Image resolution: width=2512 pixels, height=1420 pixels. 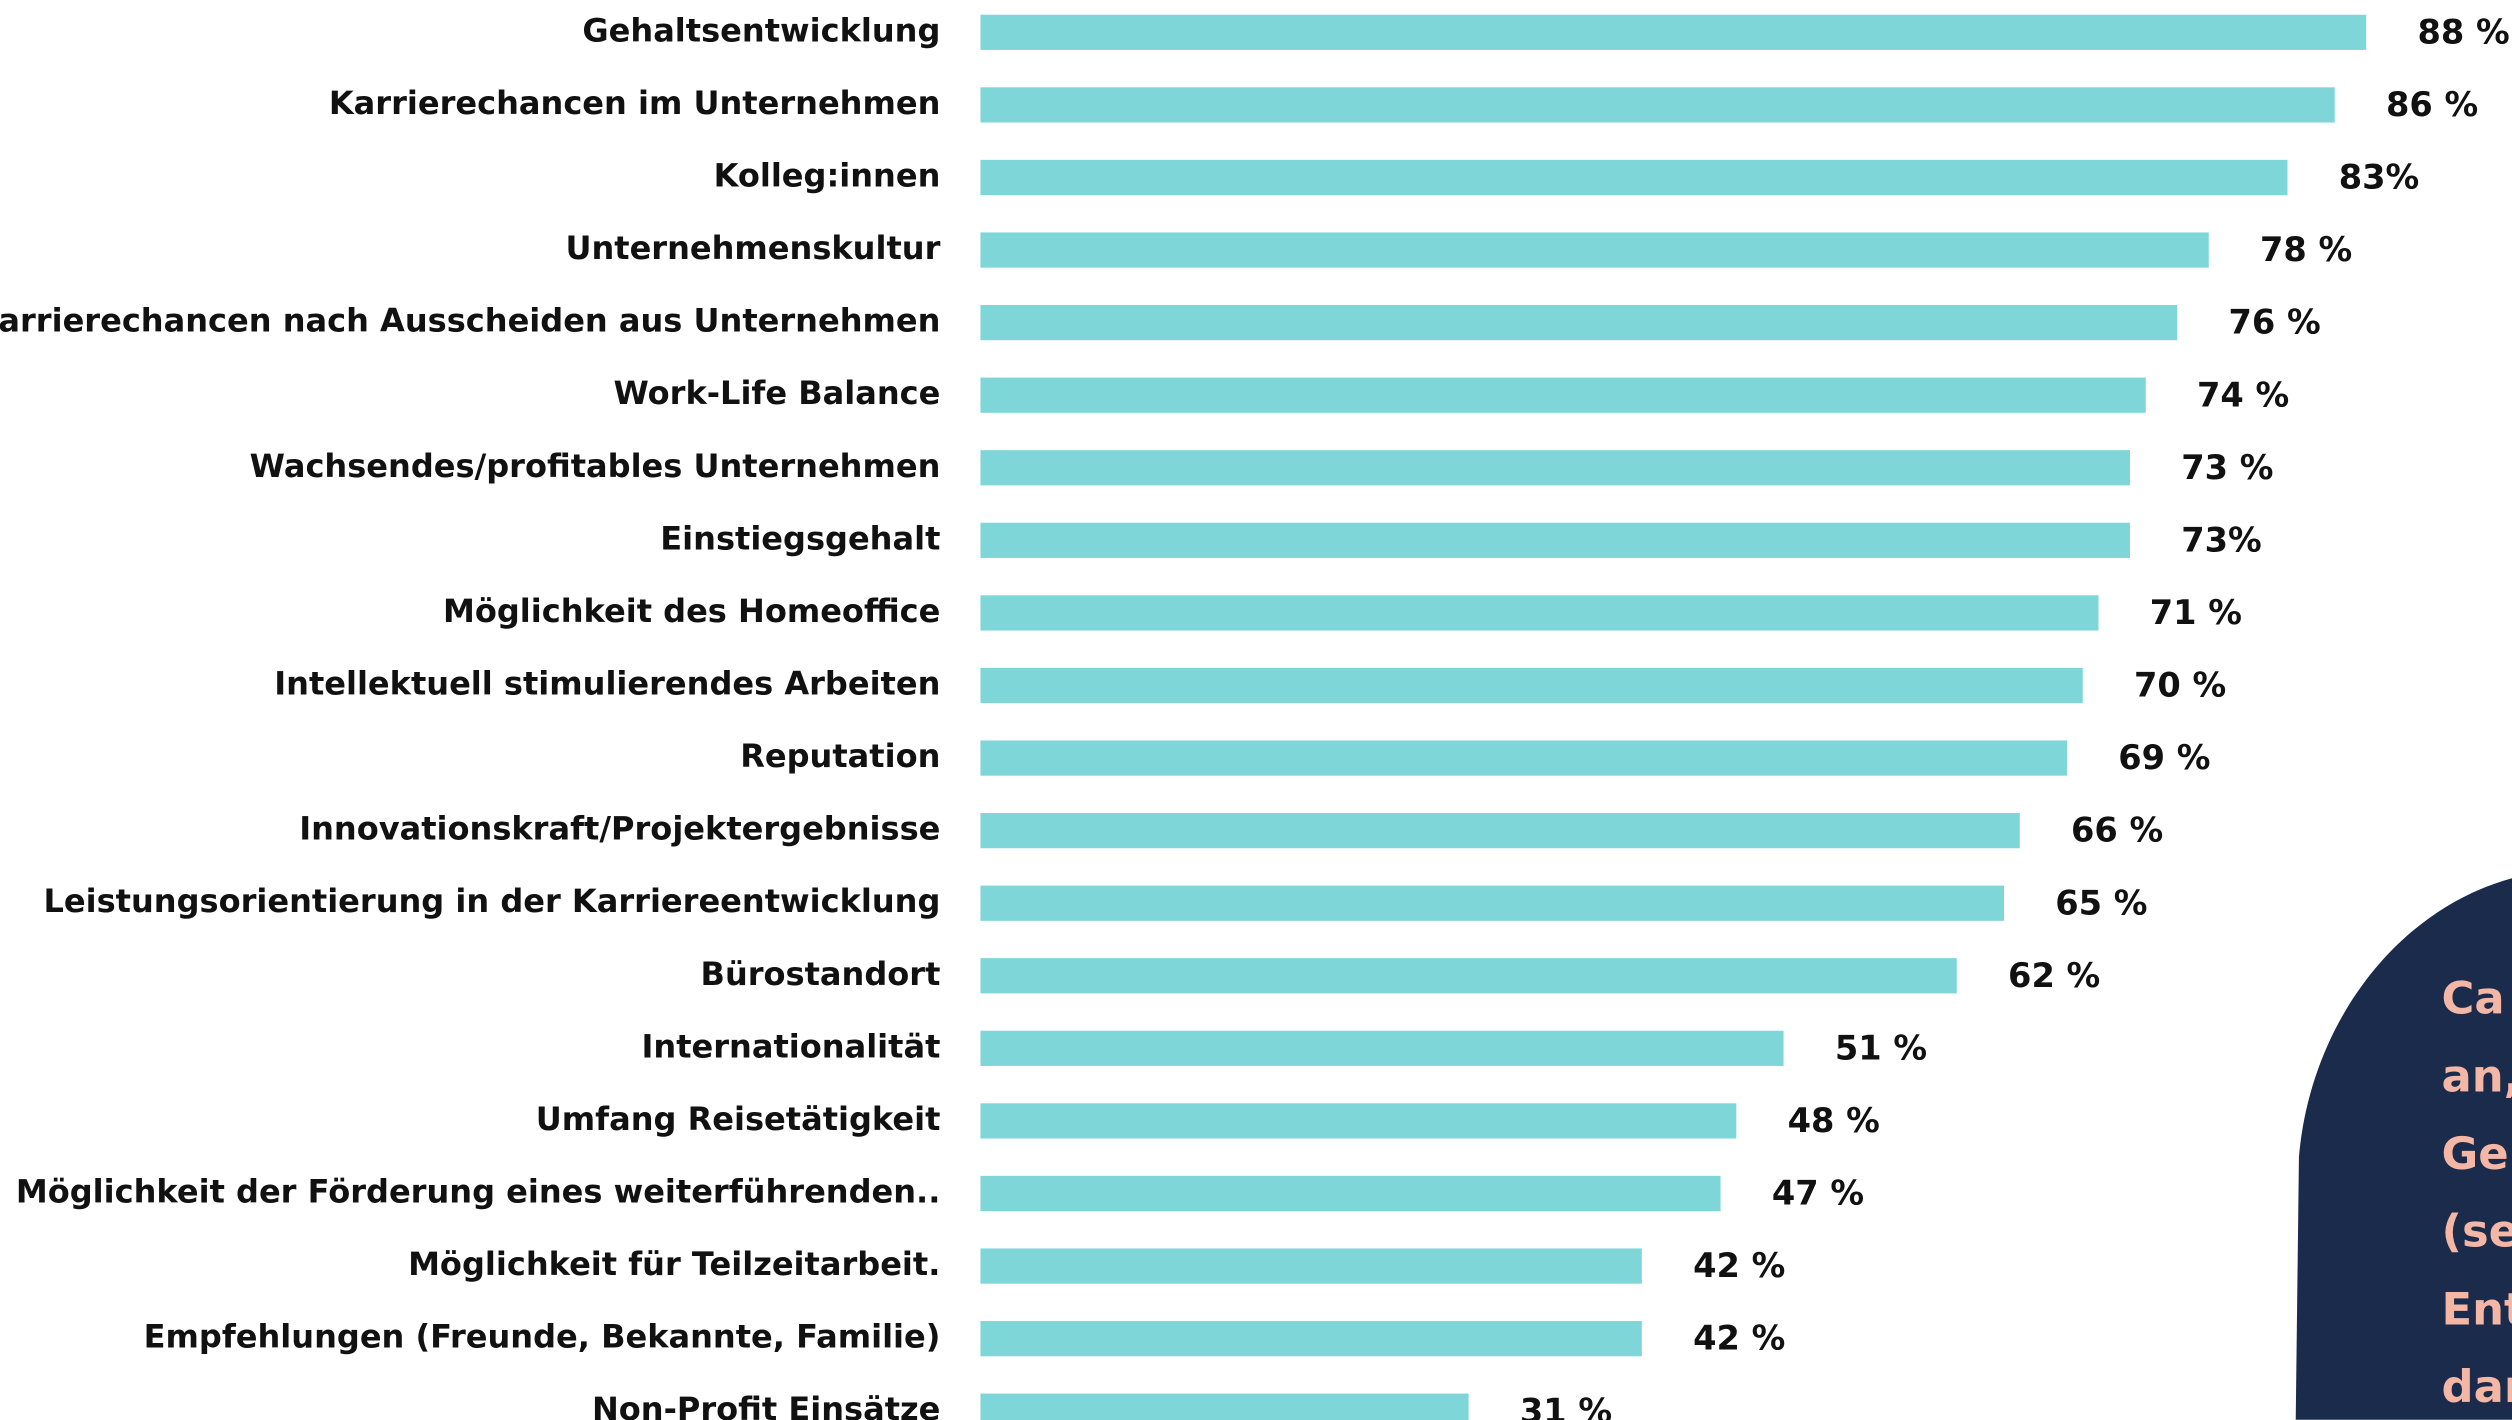 I want to click on category-label: Bürostandort, so click(x=821, y=974).